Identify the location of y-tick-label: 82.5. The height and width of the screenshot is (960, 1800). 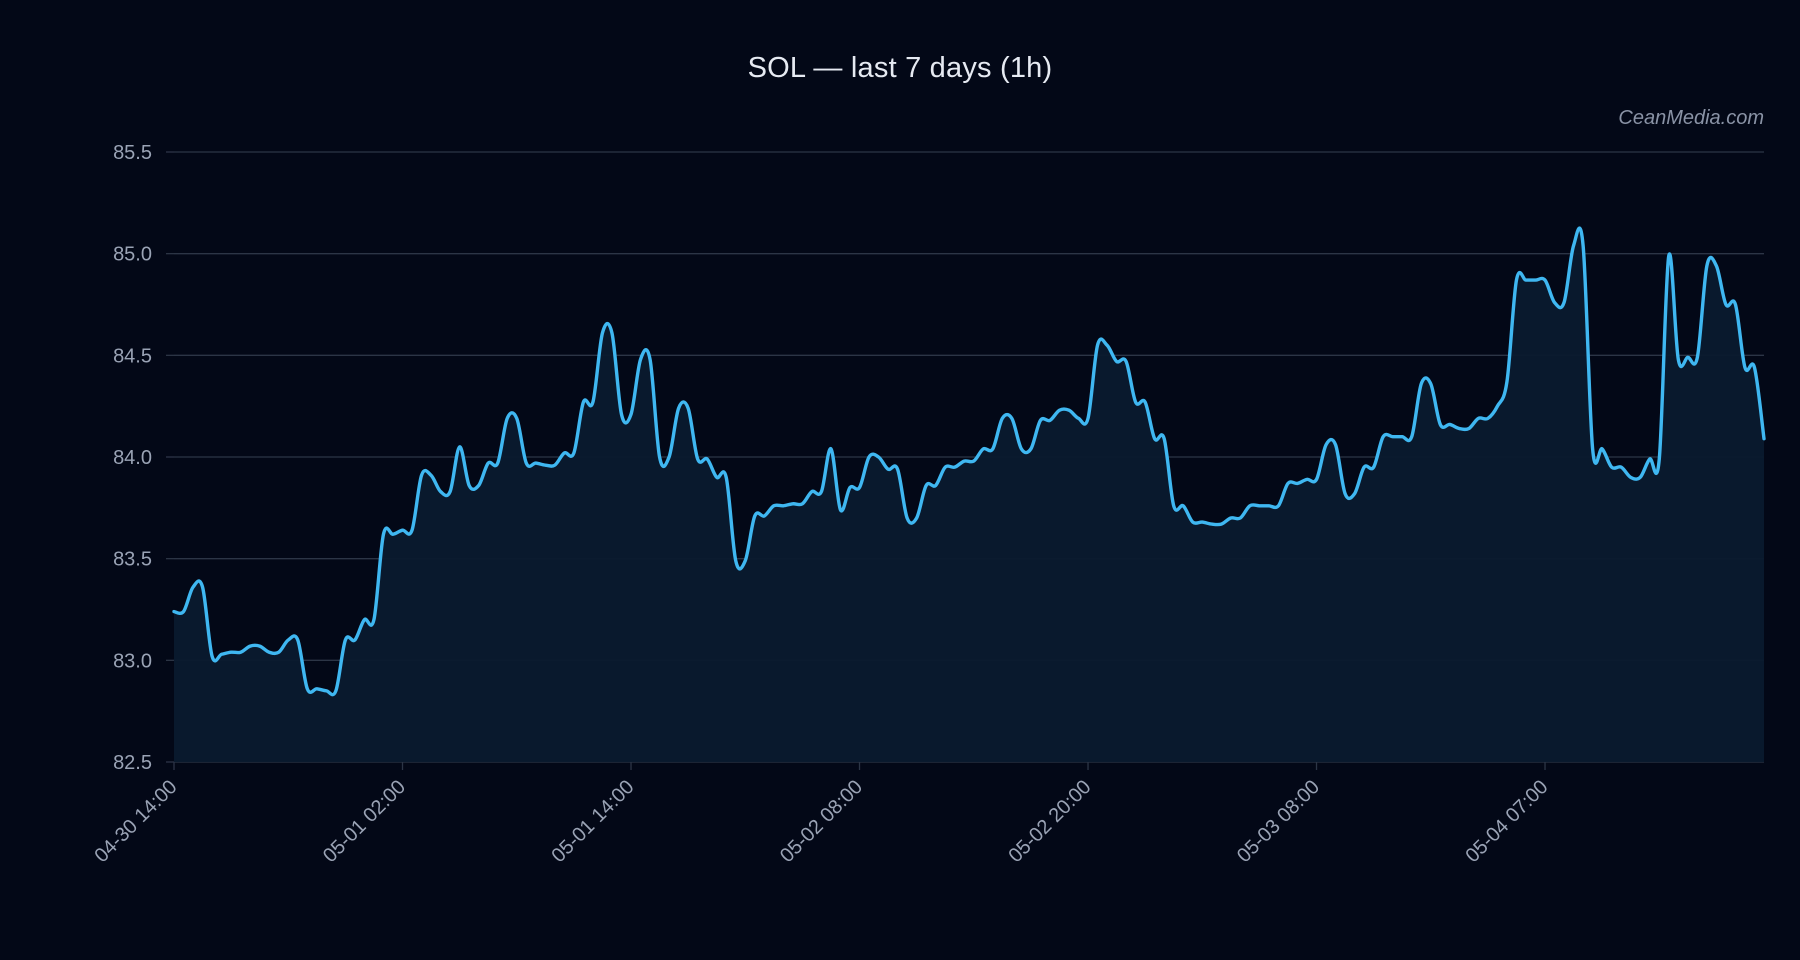
(132, 763).